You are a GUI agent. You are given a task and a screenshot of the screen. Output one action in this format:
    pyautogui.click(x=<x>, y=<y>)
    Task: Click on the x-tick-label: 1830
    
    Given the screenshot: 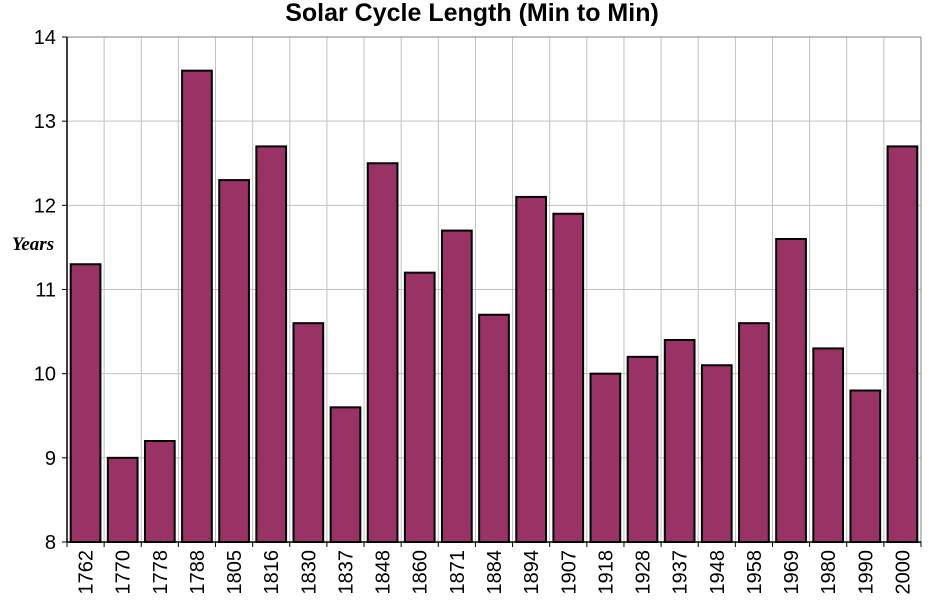 What is the action you would take?
    pyautogui.click(x=309, y=572)
    